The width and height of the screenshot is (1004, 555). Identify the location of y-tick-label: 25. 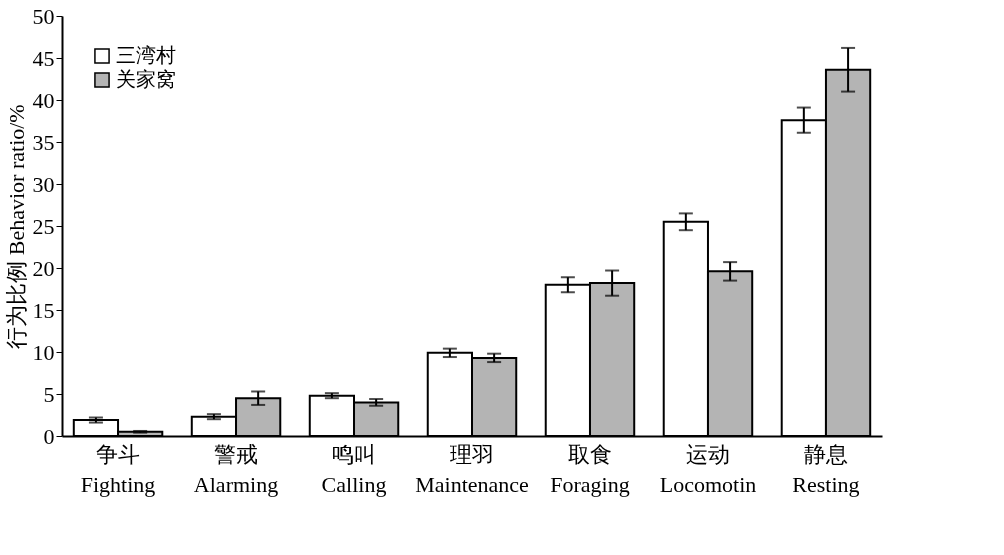
(43, 226).